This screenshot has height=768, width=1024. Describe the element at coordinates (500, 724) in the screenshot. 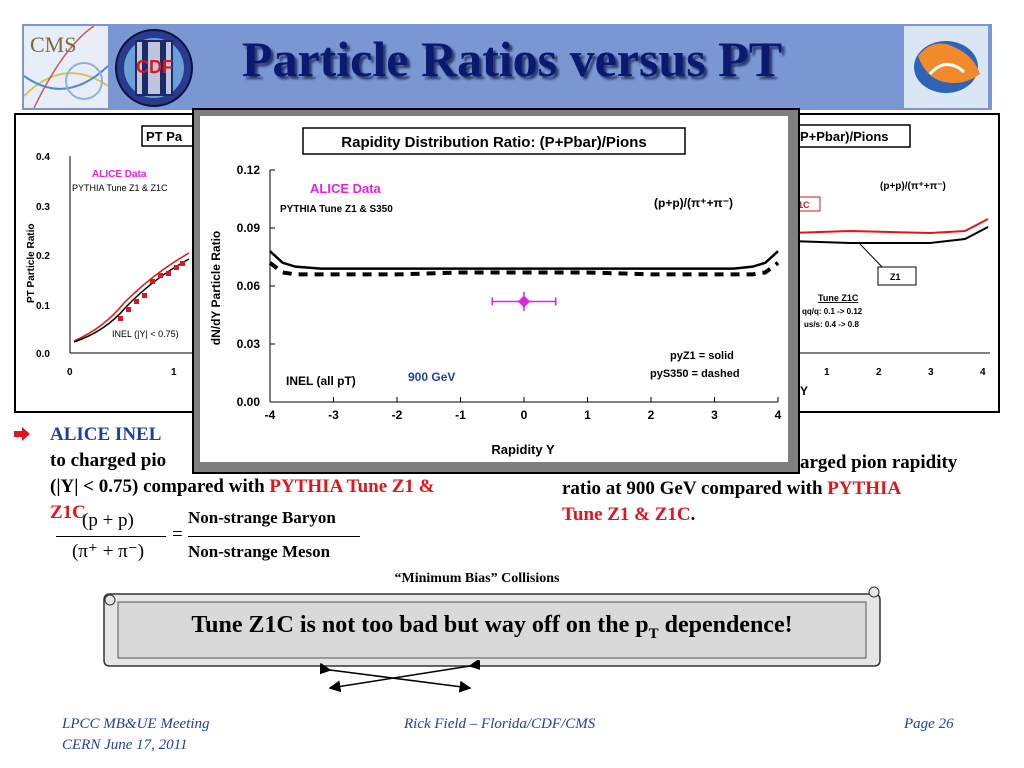

I see `footer-author: Rick Field – Florida/CDF/CMS` at that location.